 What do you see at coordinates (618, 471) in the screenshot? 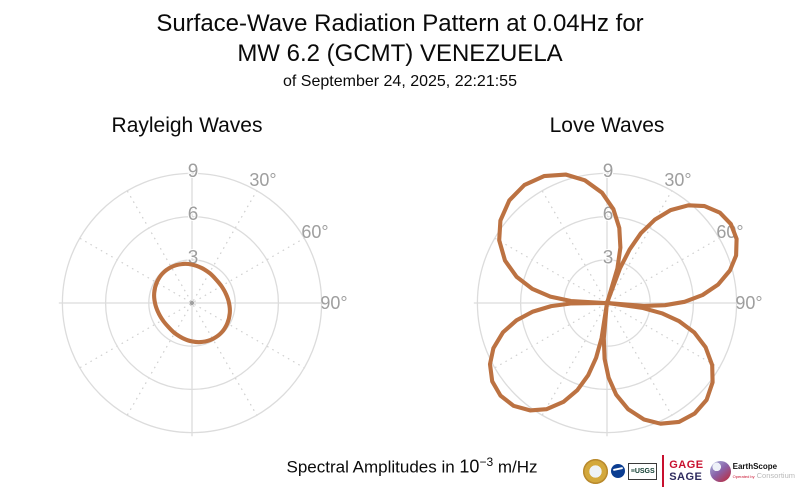
I see `nasa-logo` at bounding box center [618, 471].